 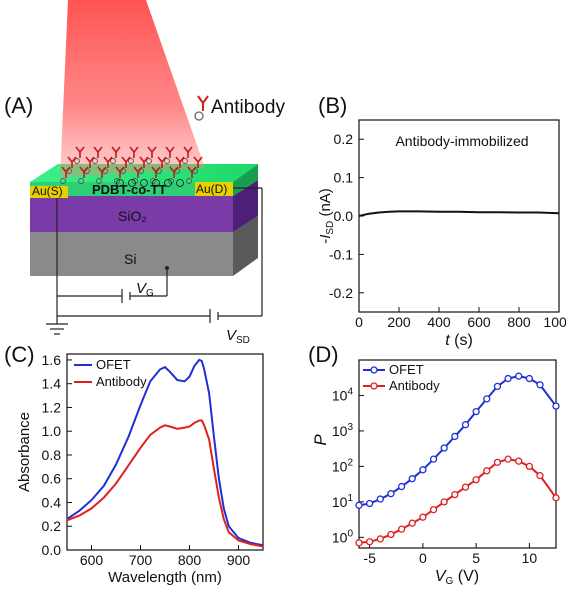 What do you see at coordinates (479, 322) in the screenshot?
I see `x-tick-label: 600` at bounding box center [479, 322].